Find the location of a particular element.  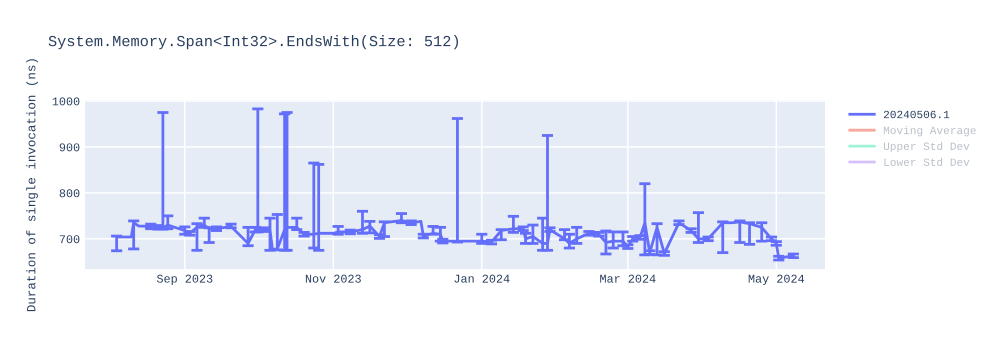

legend-label: Lower Std Dev is located at coordinates (927, 162).